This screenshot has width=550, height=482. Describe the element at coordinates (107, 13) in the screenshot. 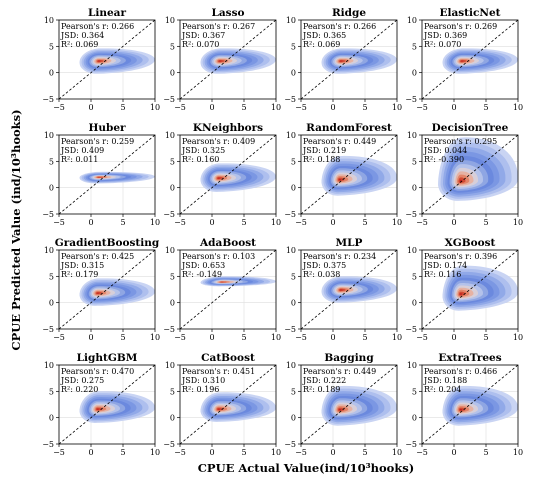

I see `panel-title: Linear` at that location.